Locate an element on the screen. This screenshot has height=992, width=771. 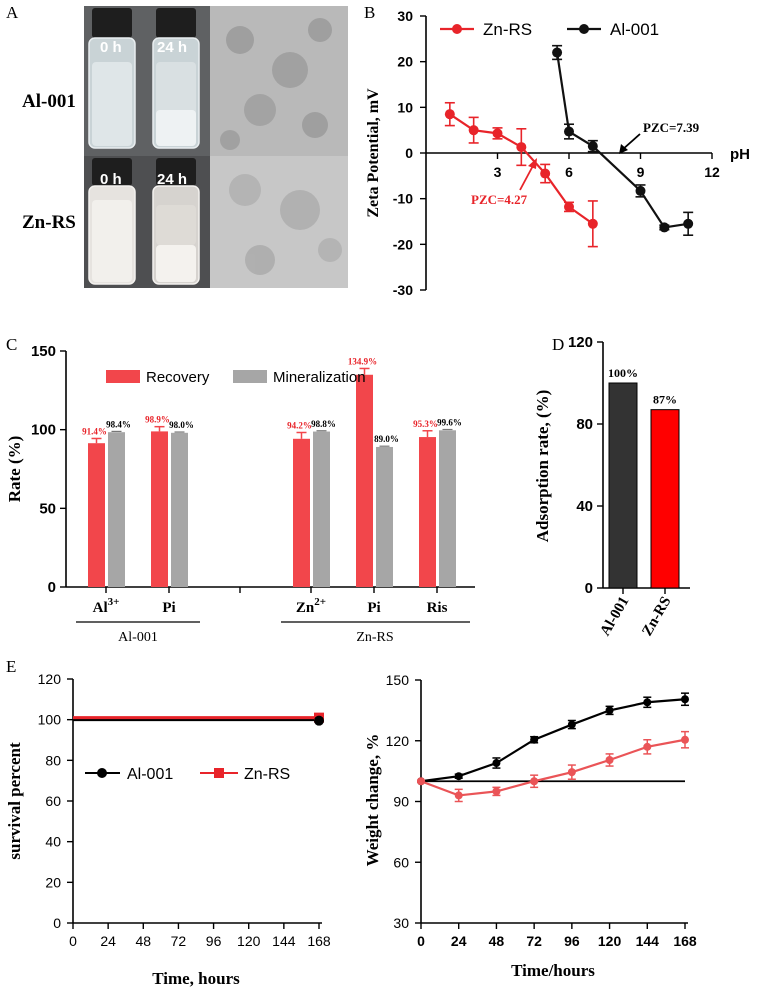
legend-swatch-recovery is located at coordinates (123, 376).